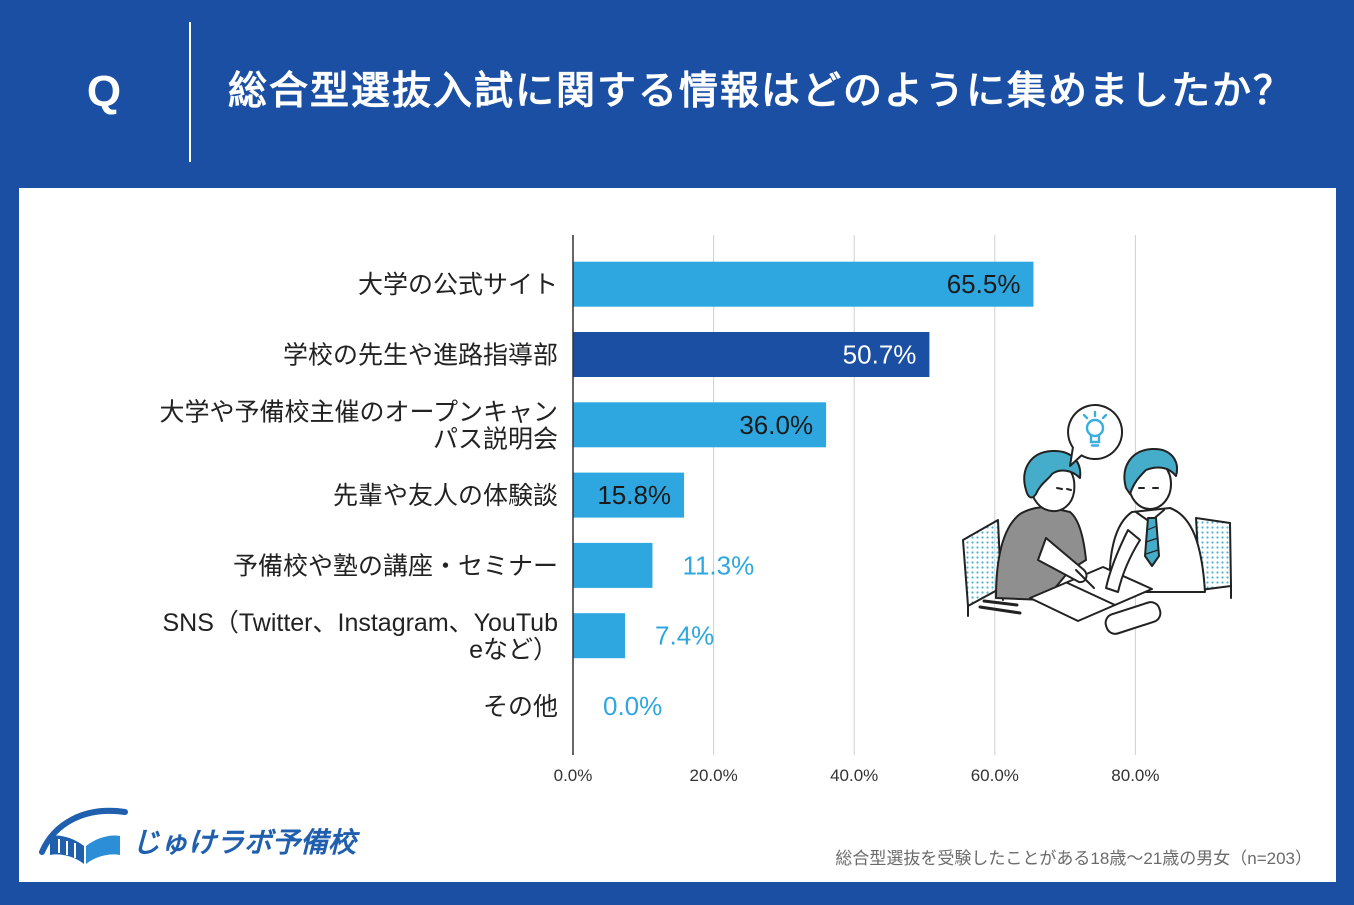 The image size is (1354, 905). What do you see at coordinates (761, 91) in the screenshot?
I see `question-title: 総合型選抜入試に関する情報はどのように集めましたか？` at bounding box center [761, 91].